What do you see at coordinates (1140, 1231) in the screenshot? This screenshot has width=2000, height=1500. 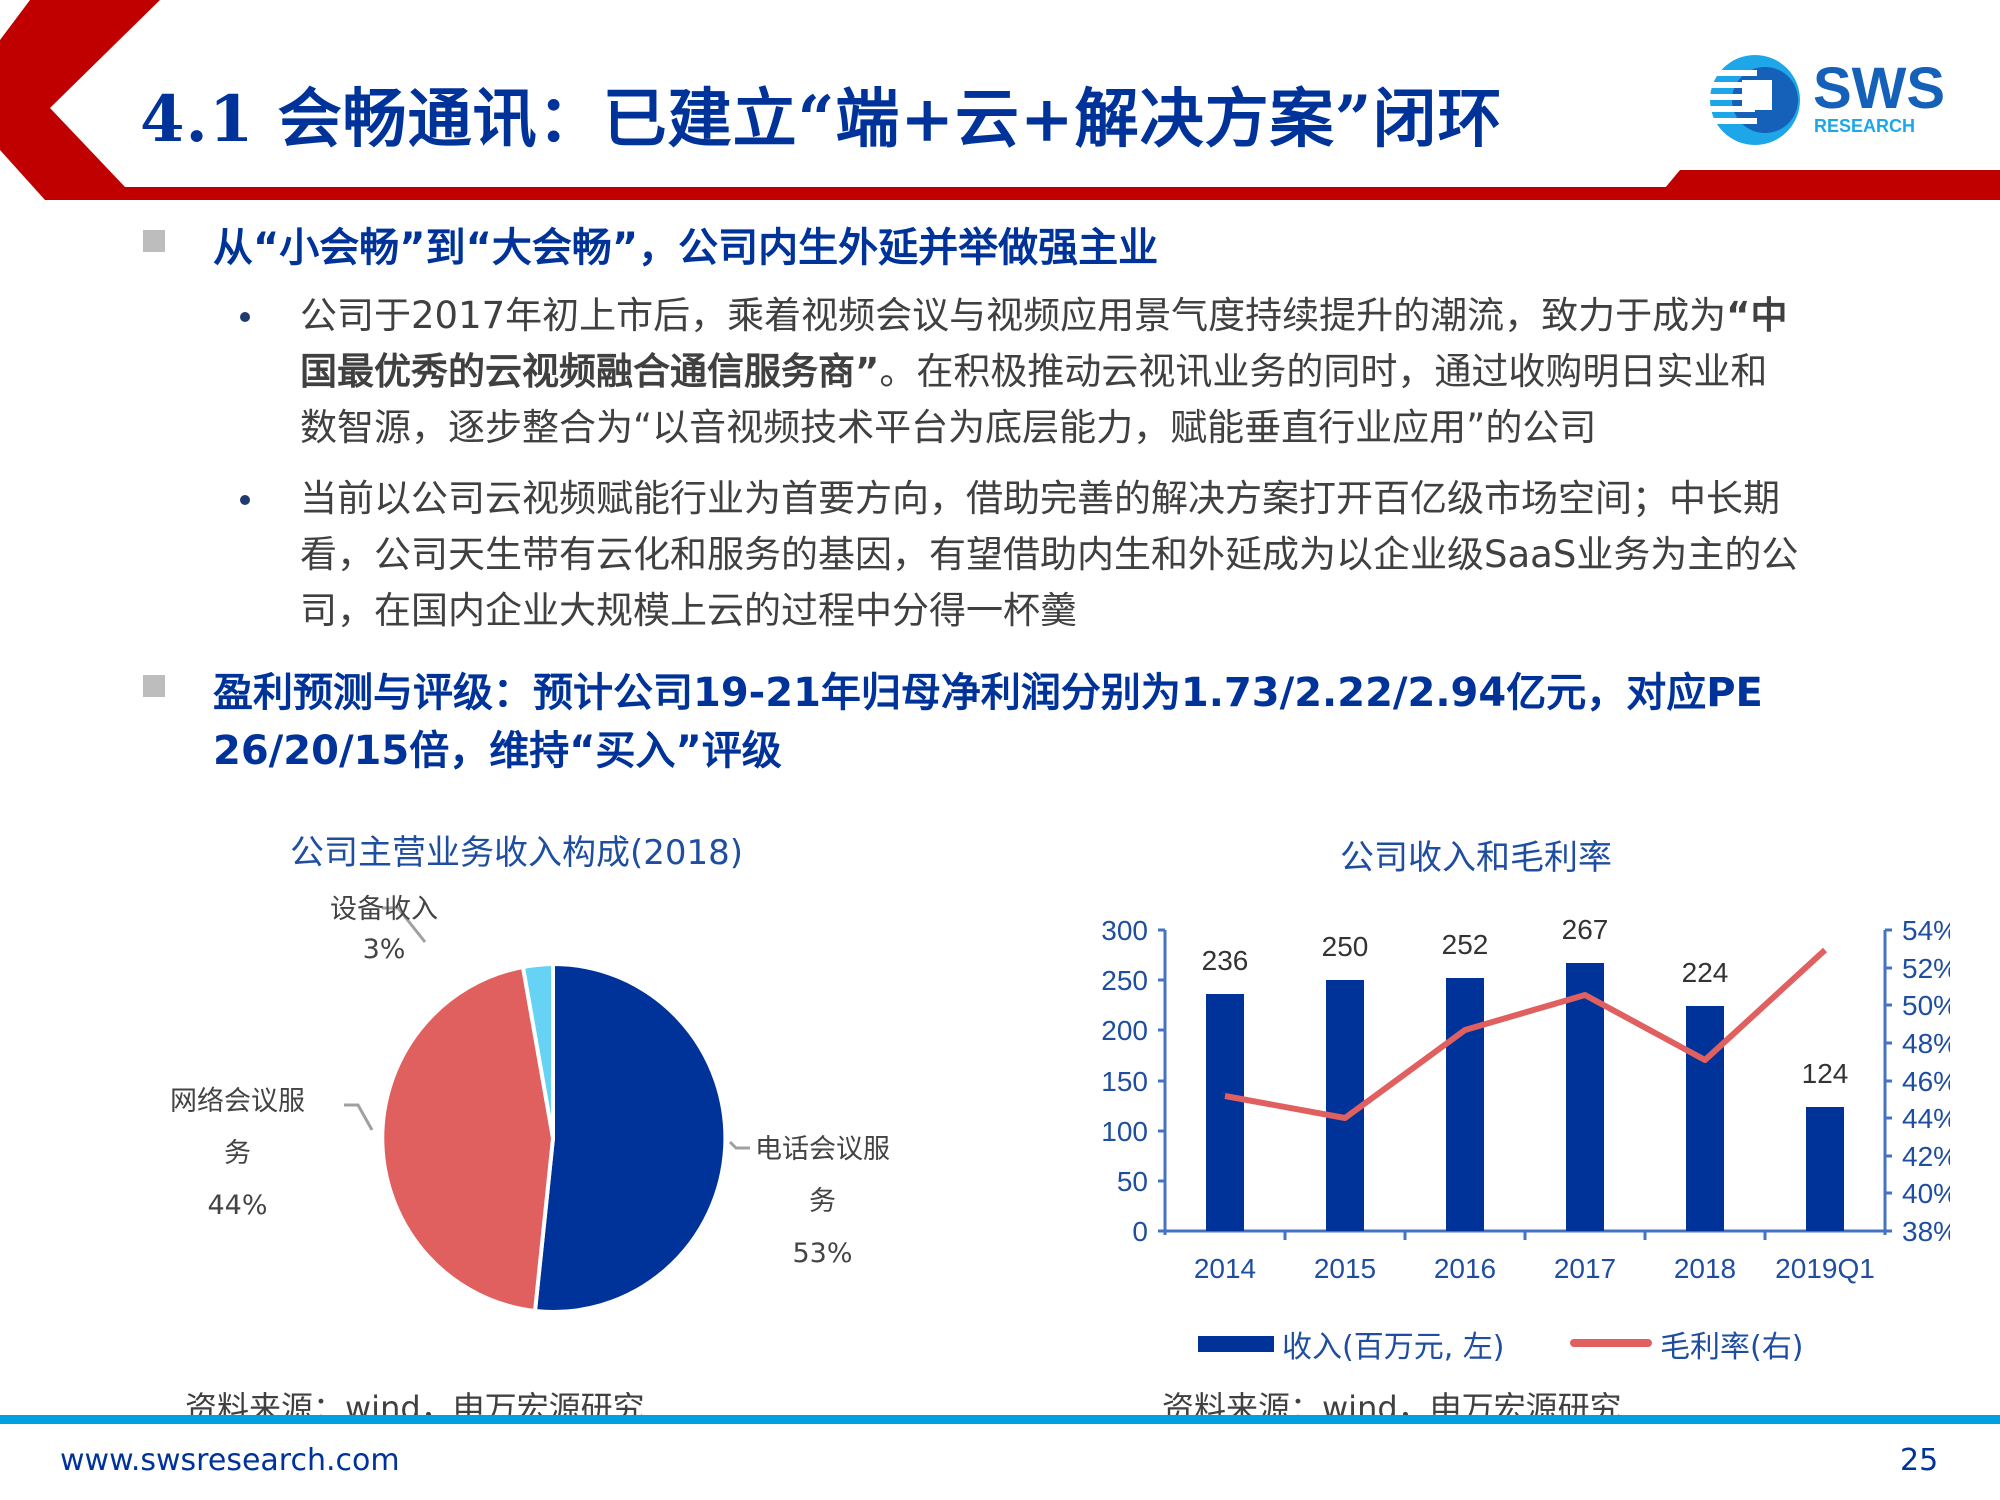 I see `svg-text: 0` at bounding box center [1140, 1231].